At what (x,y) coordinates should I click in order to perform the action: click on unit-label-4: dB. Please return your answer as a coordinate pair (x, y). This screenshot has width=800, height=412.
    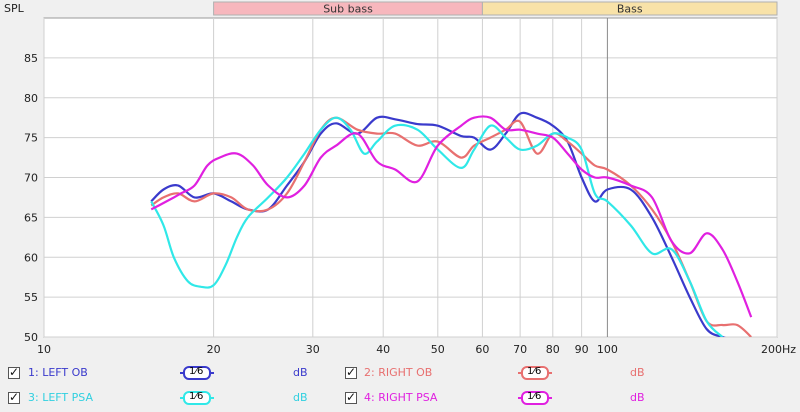
    Looking at the image, I should click on (637, 397).